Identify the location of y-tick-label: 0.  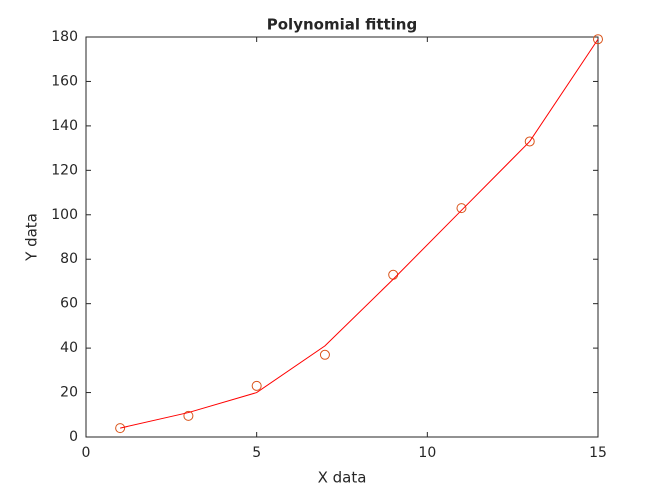
(73, 437).